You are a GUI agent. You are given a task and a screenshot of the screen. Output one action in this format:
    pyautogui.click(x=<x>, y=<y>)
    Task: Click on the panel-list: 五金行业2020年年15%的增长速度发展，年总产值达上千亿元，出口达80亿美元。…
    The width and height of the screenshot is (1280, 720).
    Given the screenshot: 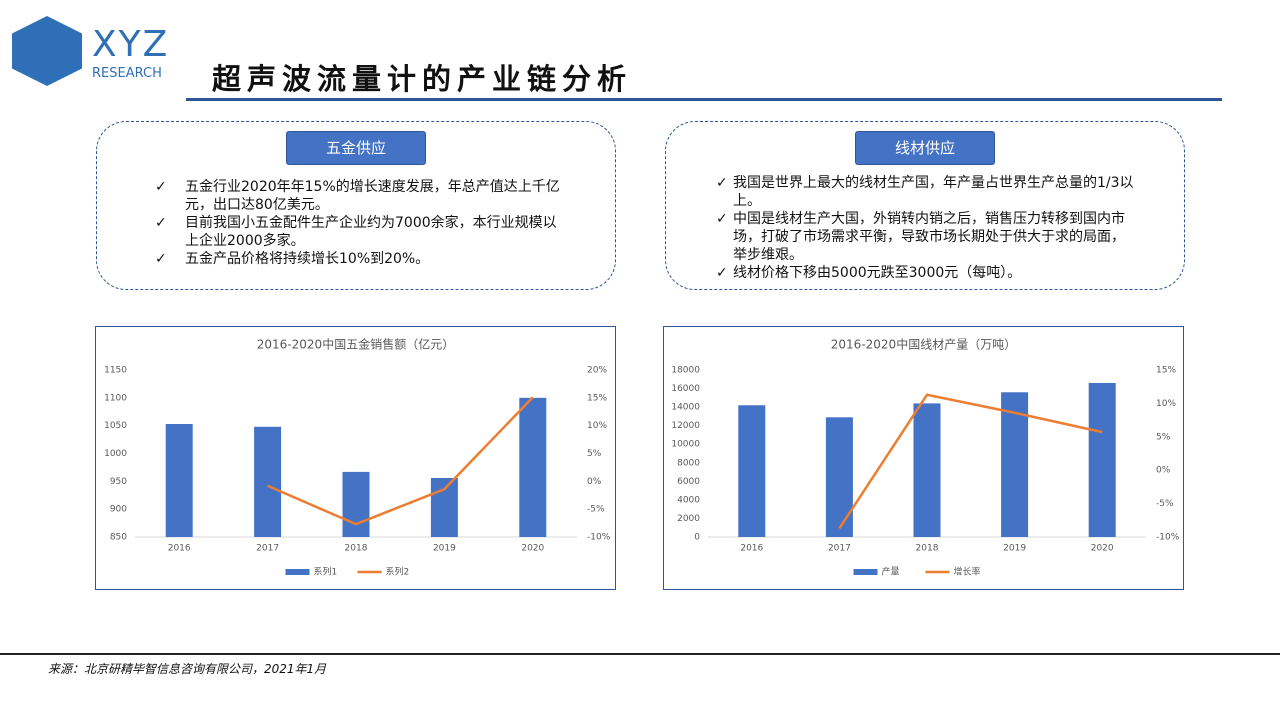 What is the action you would take?
    pyautogui.click(x=360, y=223)
    